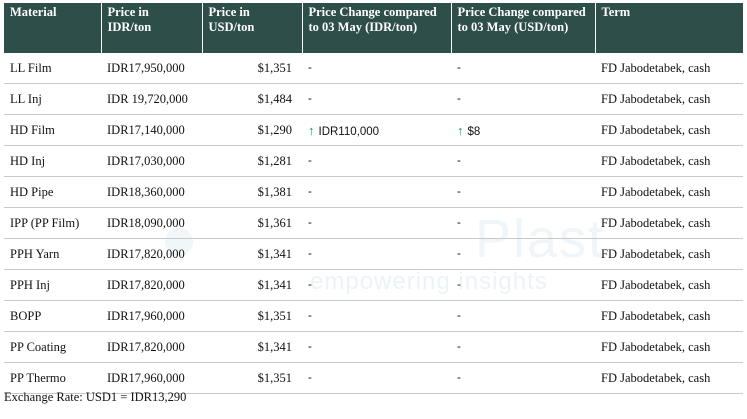 This screenshot has width=747, height=419. I want to click on header-price-idr: Price in IDR/ton, so click(152, 28).